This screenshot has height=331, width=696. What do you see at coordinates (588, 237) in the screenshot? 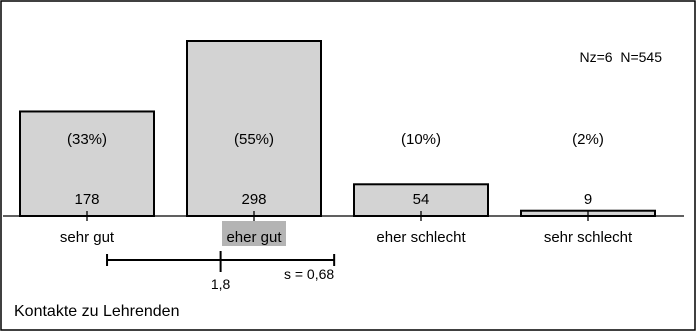
I see `category-label: sehr schlecht` at bounding box center [588, 237].